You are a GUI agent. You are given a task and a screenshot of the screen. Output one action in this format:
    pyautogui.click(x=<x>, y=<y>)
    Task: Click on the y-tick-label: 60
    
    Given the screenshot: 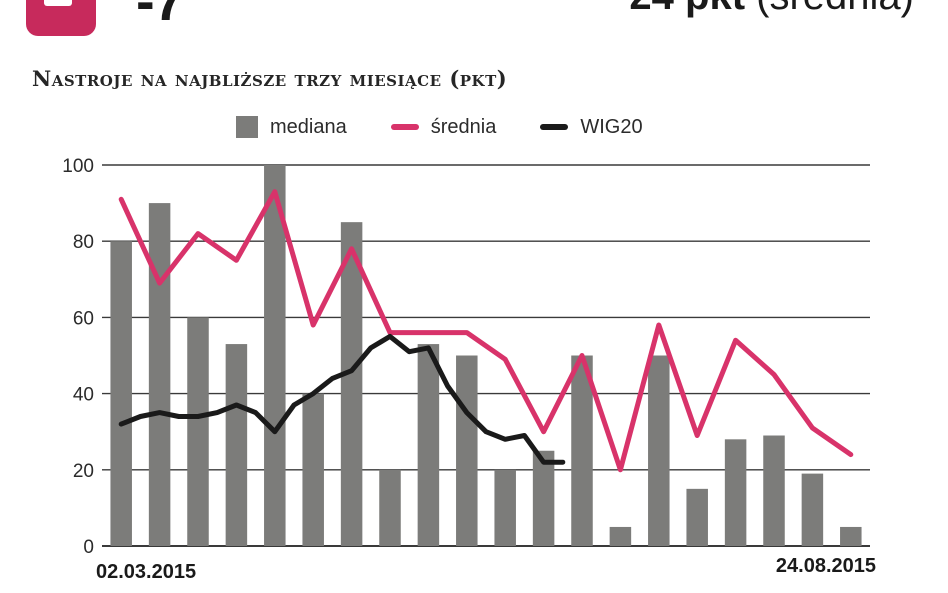 What is the action you would take?
    pyautogui.click(x=83, y=318)
    